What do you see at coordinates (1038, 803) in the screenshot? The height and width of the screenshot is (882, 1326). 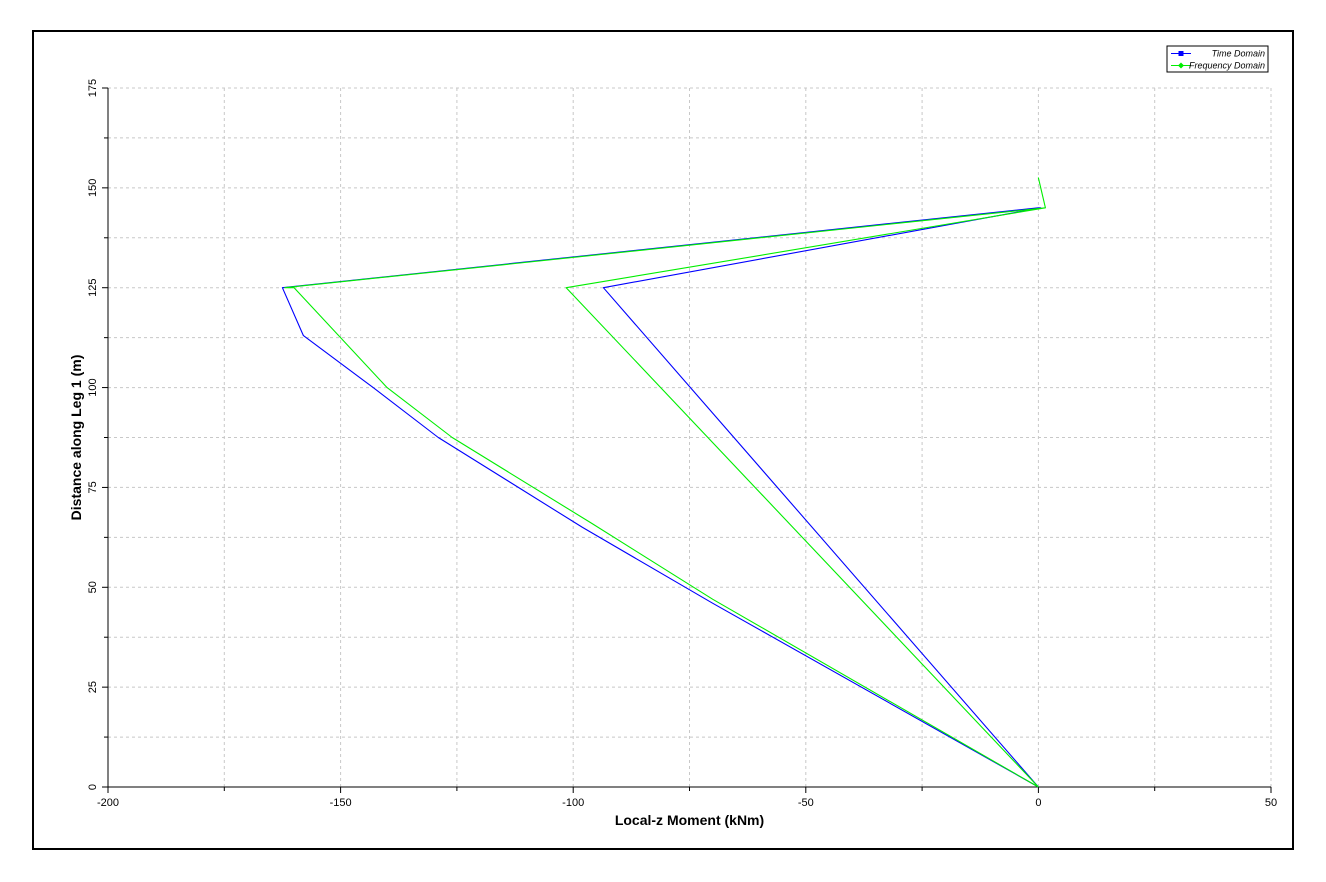 I see `x-tick-label: 0` at bounding box center [1038, 803].